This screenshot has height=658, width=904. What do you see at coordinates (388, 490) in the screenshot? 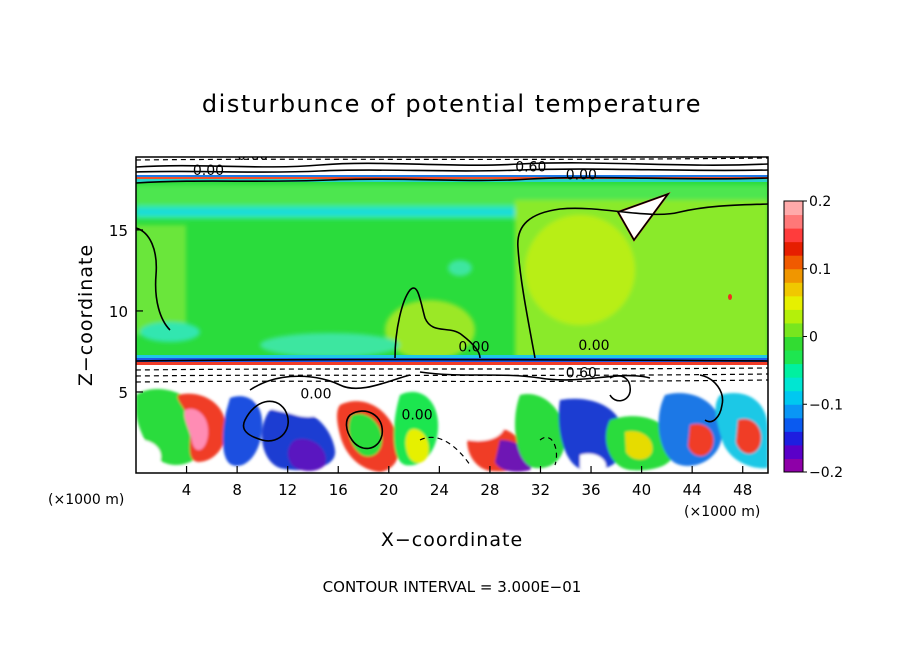
I see `x-tick-label: 20` at bounding box center [388, 490].